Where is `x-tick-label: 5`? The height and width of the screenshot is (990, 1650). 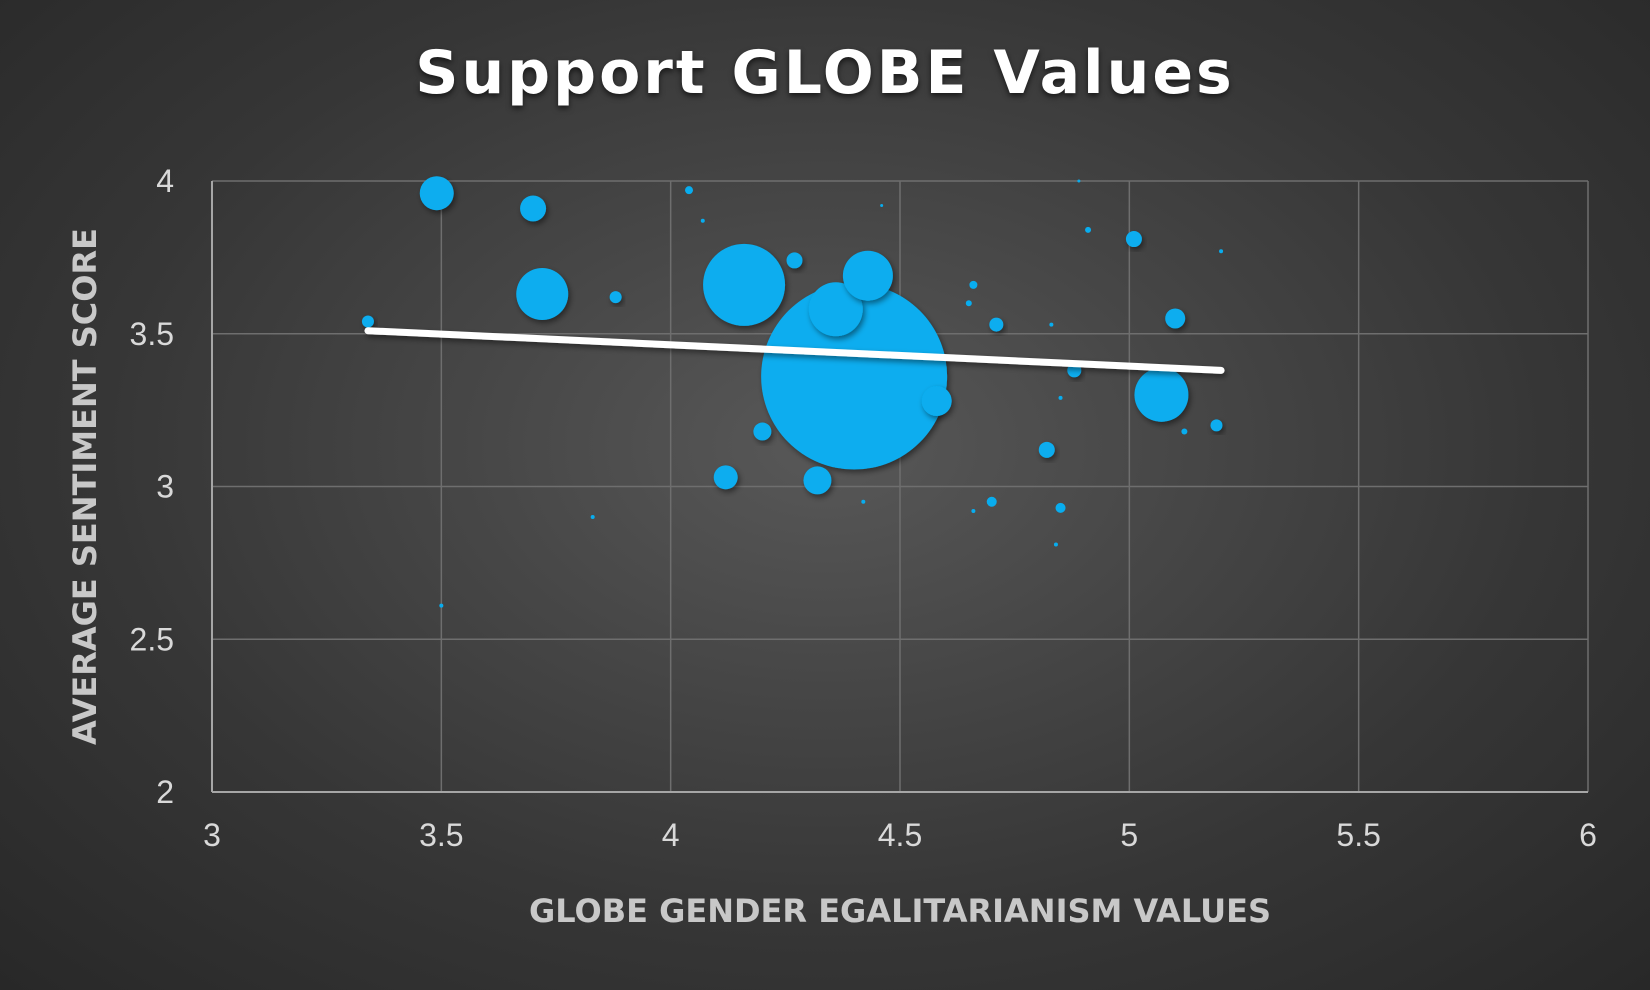 x-tick-label: 5 is located at coordinates (1129, 835).